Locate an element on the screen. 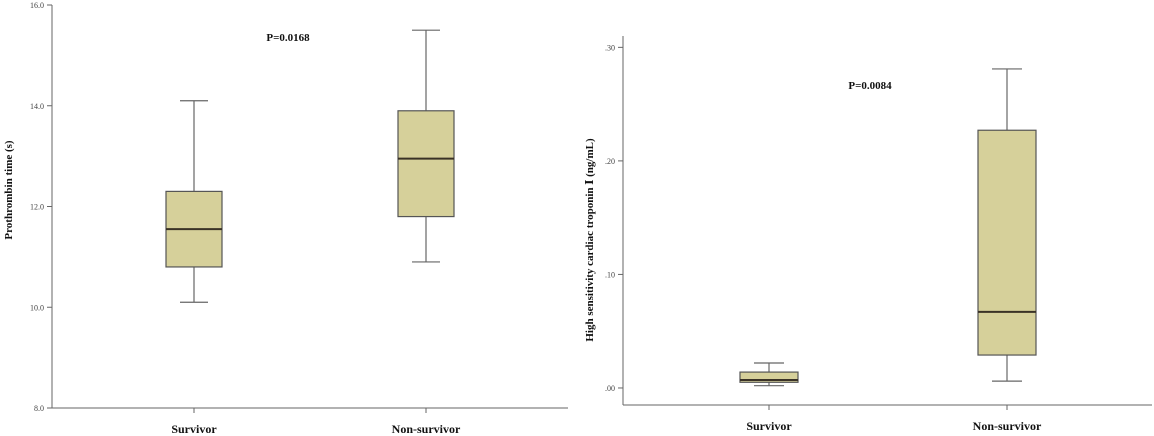  y-tick-label: .10 is located at coordinates (610, 274).